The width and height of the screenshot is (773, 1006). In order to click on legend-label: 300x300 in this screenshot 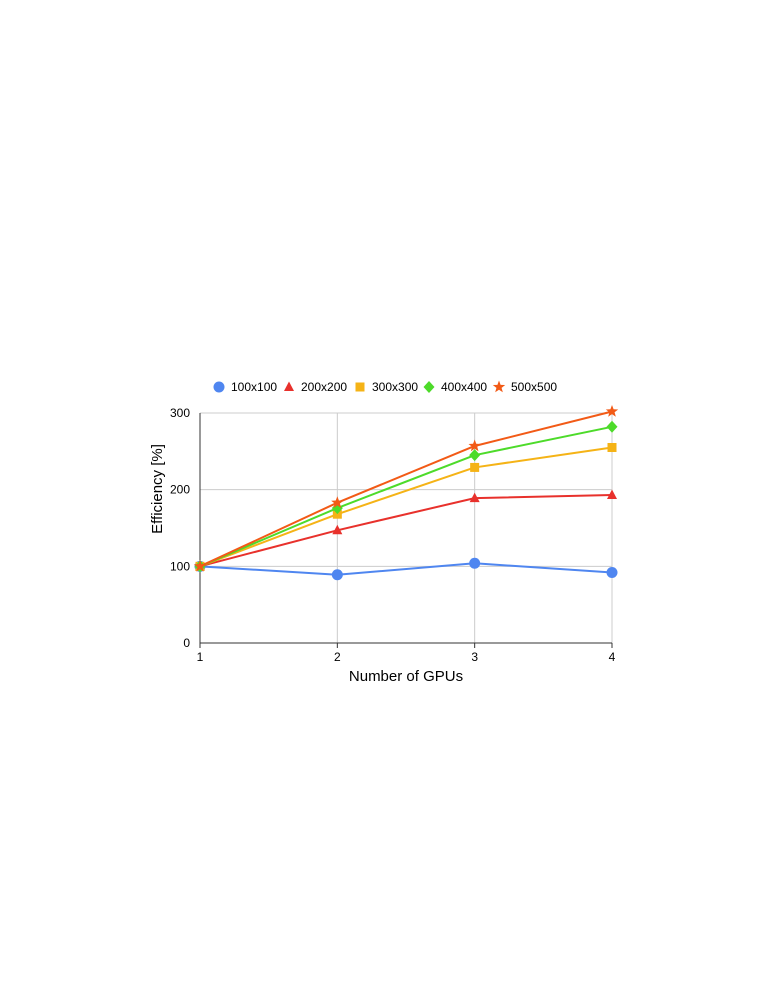, I will do `click(395, 387)`.